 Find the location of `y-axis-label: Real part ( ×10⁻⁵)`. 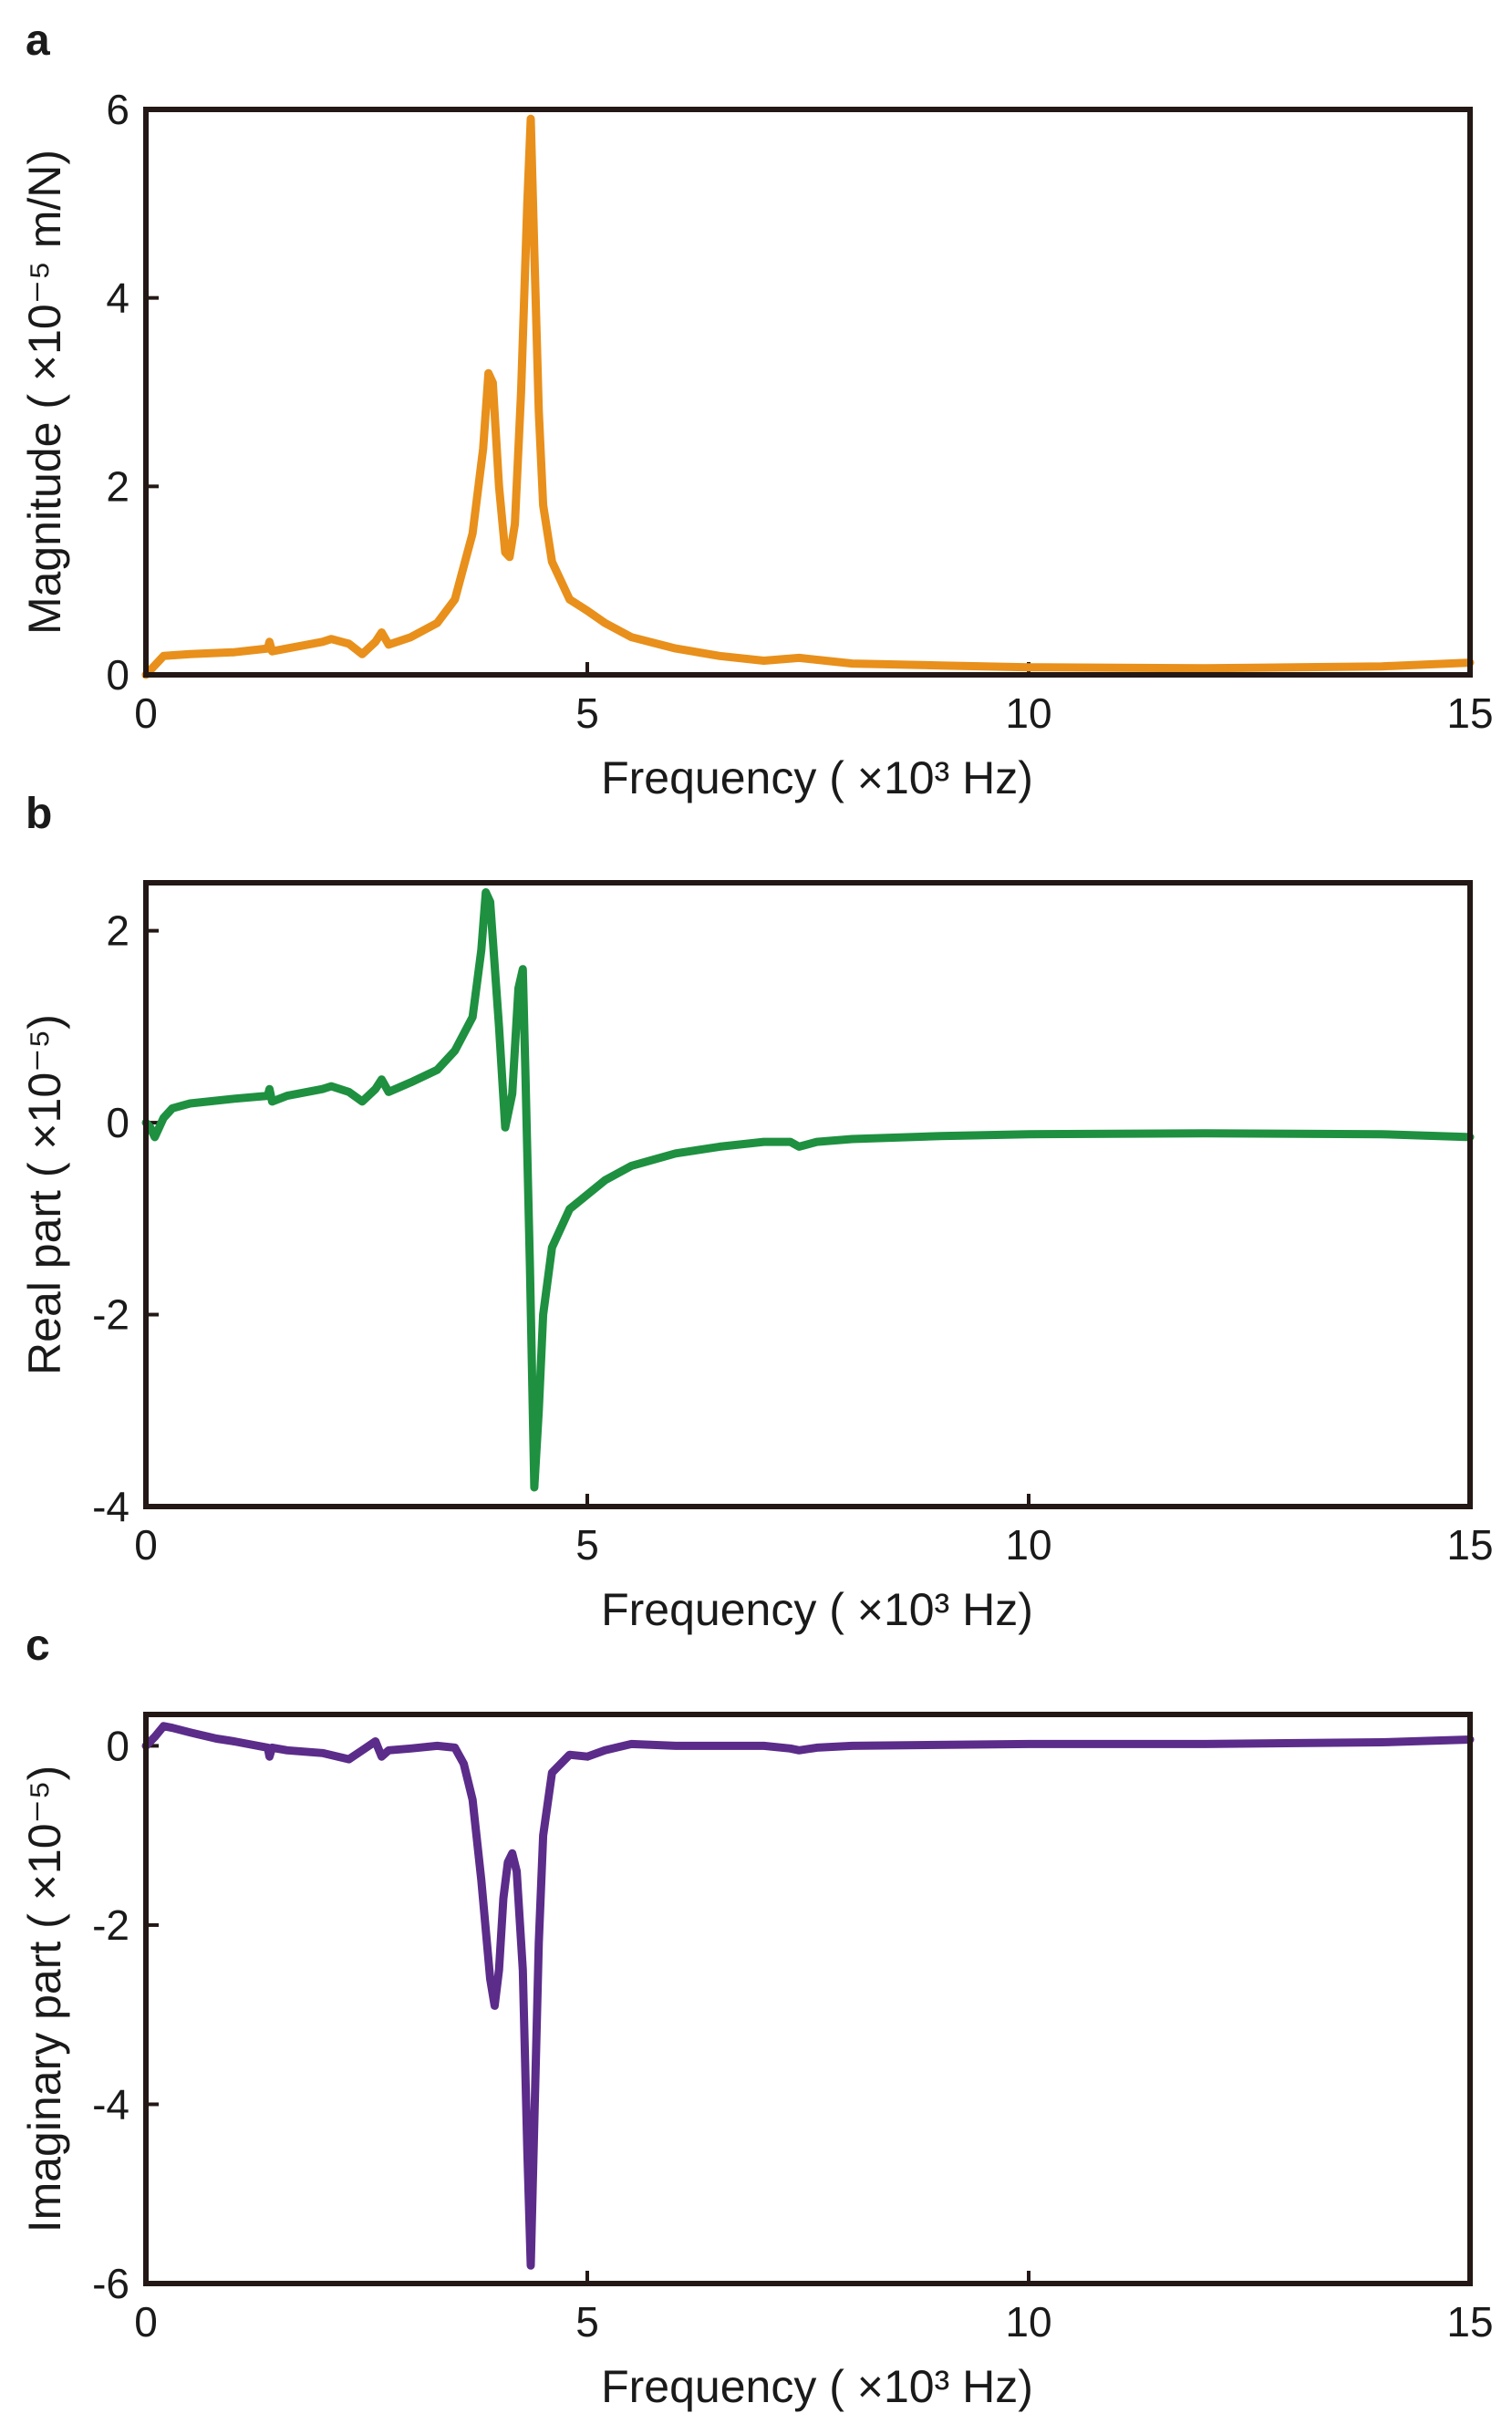

y-axis-label: Real part ( ×10⁻⁵) is located at coordinates (44, 1194).